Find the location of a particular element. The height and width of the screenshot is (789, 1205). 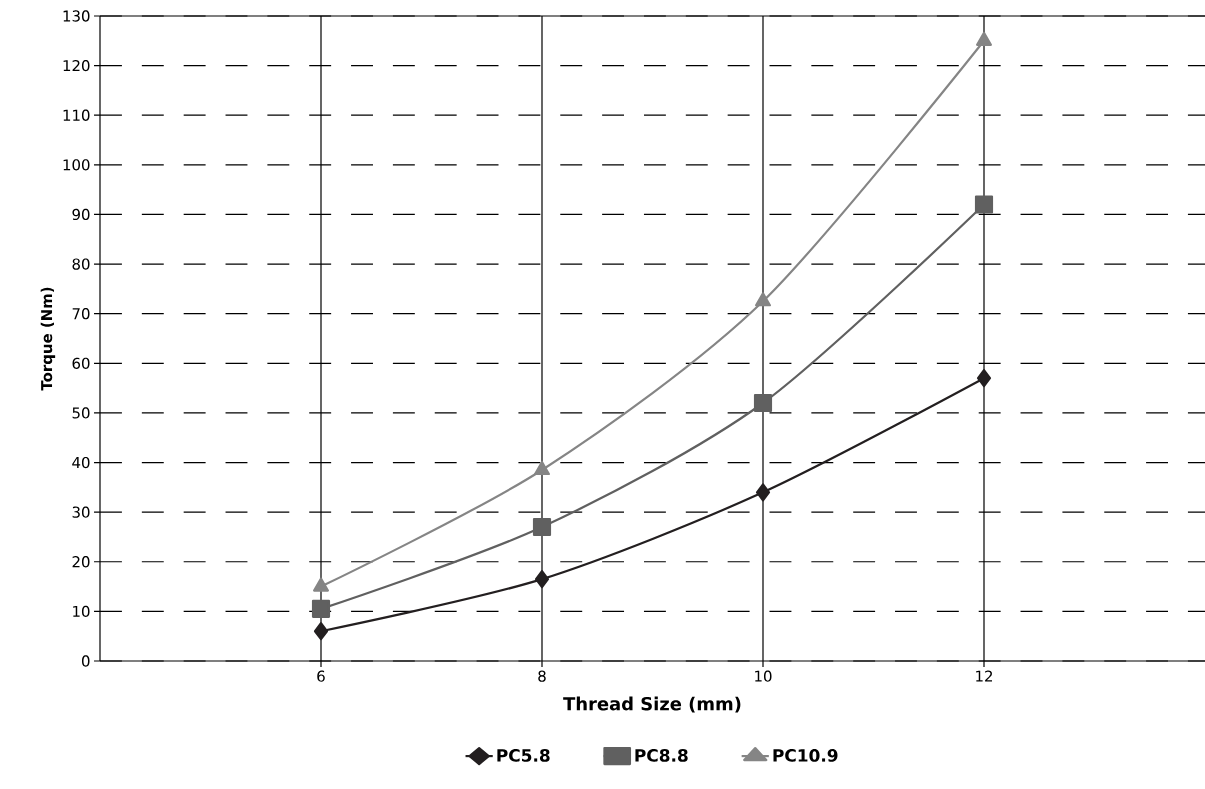

y-tick-label: 120 is located at coordinates (76, 65).